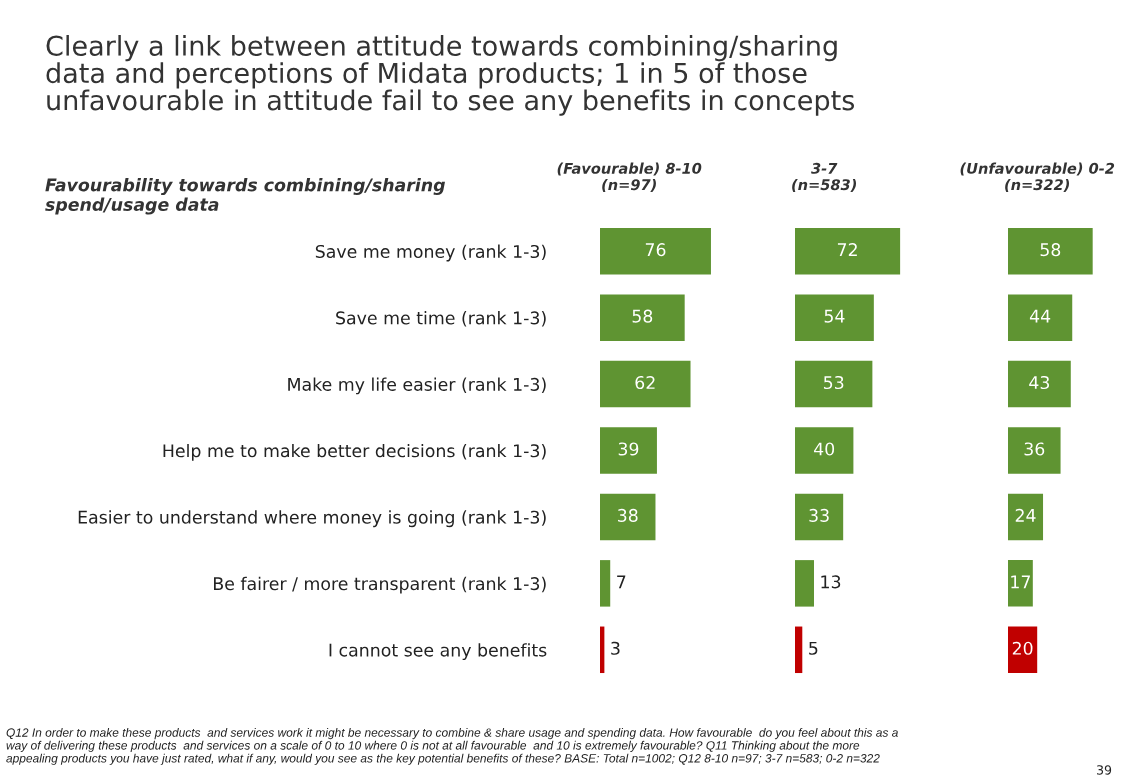 The image size is (1132, 782). What do you see at coordinates (831, 582) in the screenshot?
I see `data-label: 13` at bounding box center [831, 582].